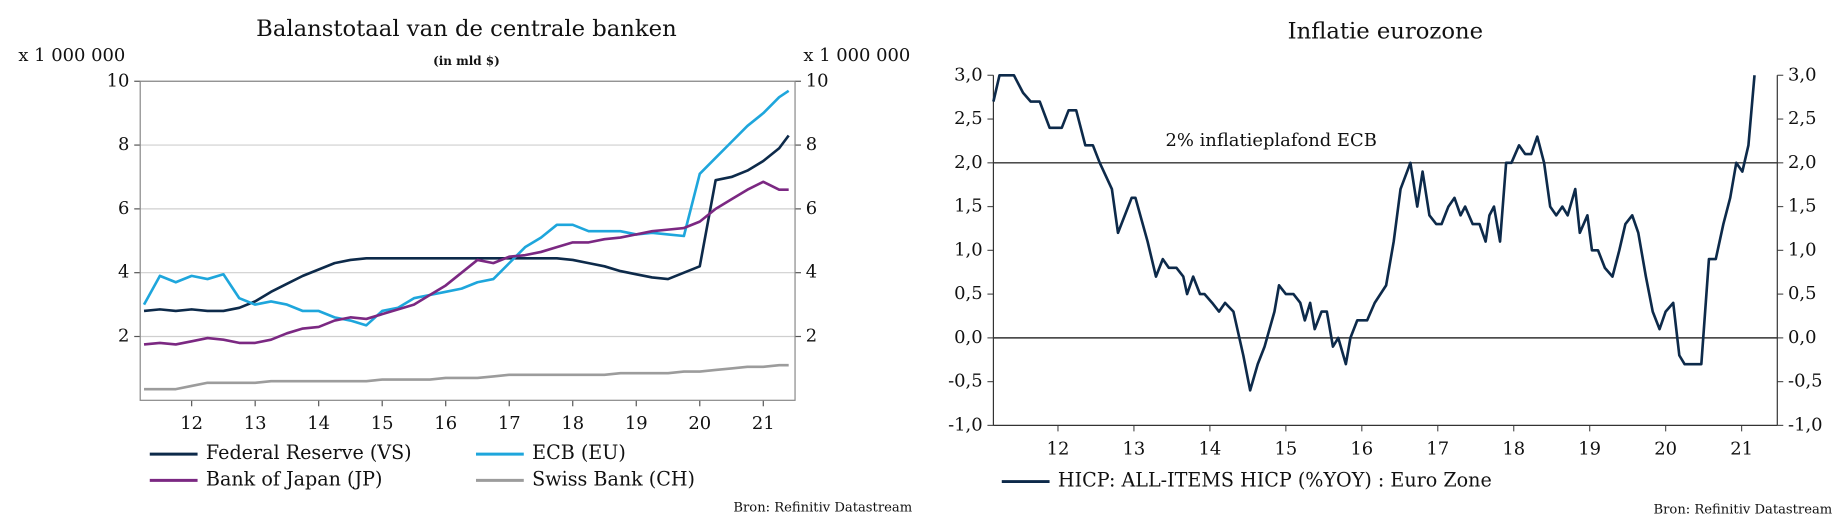 This screenshot has width=1847, height=521. I want to click on y-tick-label: 2,5, so click(968, 118).